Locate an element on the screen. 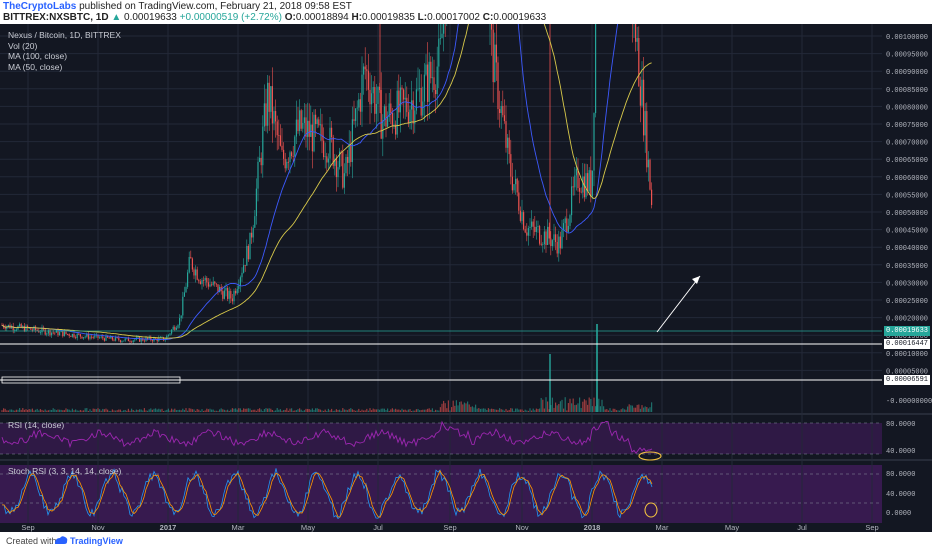  tradingview-brand-link: TradingView is located at coordinates (96, 541).